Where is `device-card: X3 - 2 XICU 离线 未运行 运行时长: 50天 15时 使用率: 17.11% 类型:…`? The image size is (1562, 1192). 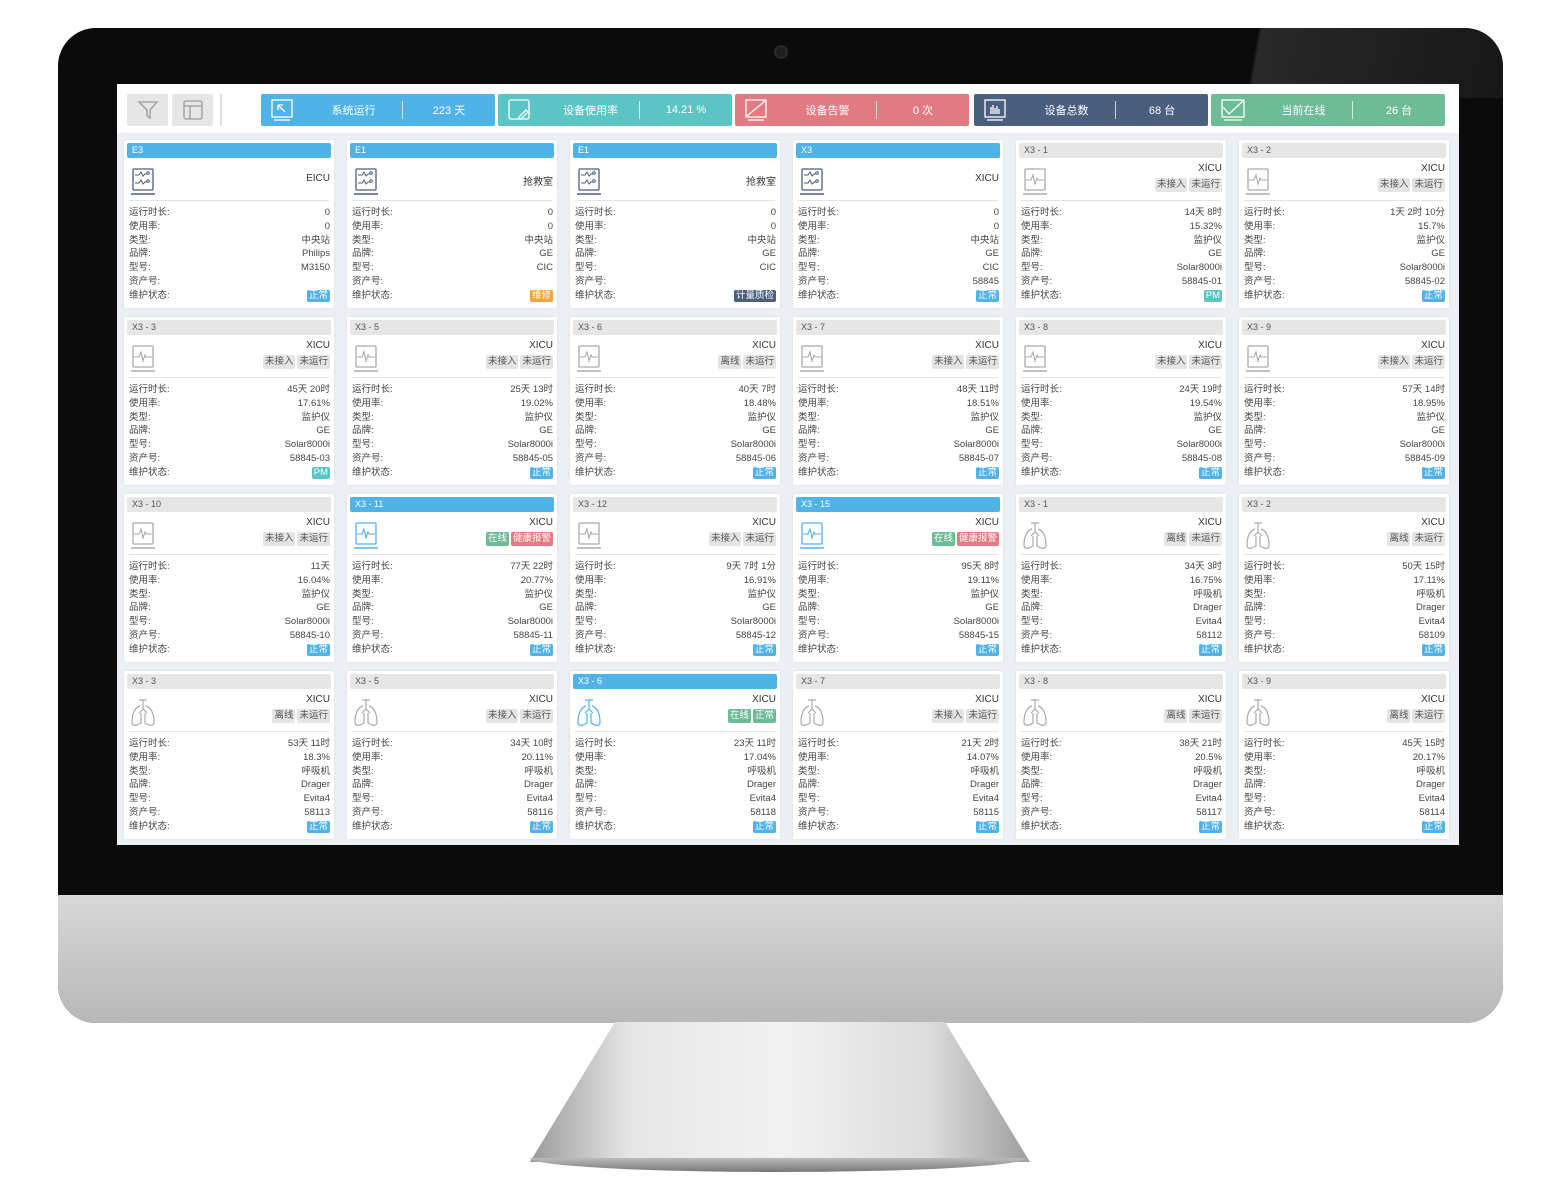
device-card: X3 - 2 XICU 离线 未运行 运行时长: 50天 15时 使用率: 17.11% 类型:… is located at coordinates (1344, 578).